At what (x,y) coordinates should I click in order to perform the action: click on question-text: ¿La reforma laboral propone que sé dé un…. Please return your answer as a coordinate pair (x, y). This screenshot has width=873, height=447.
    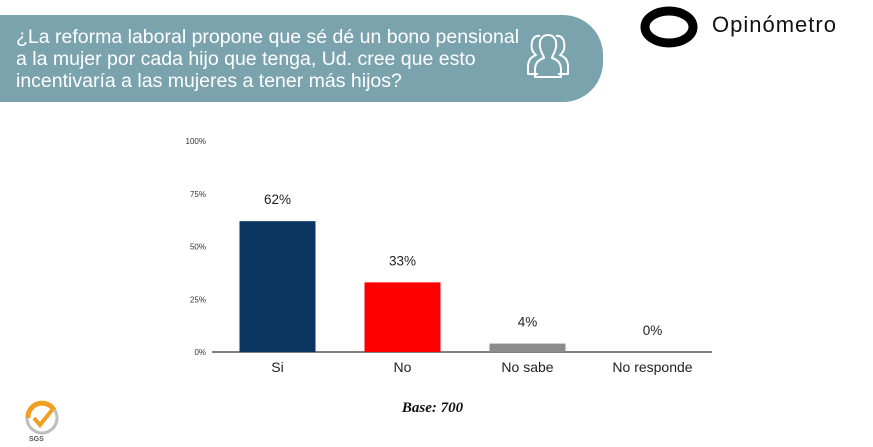
    Looking at the image, I should click on (268, 59).